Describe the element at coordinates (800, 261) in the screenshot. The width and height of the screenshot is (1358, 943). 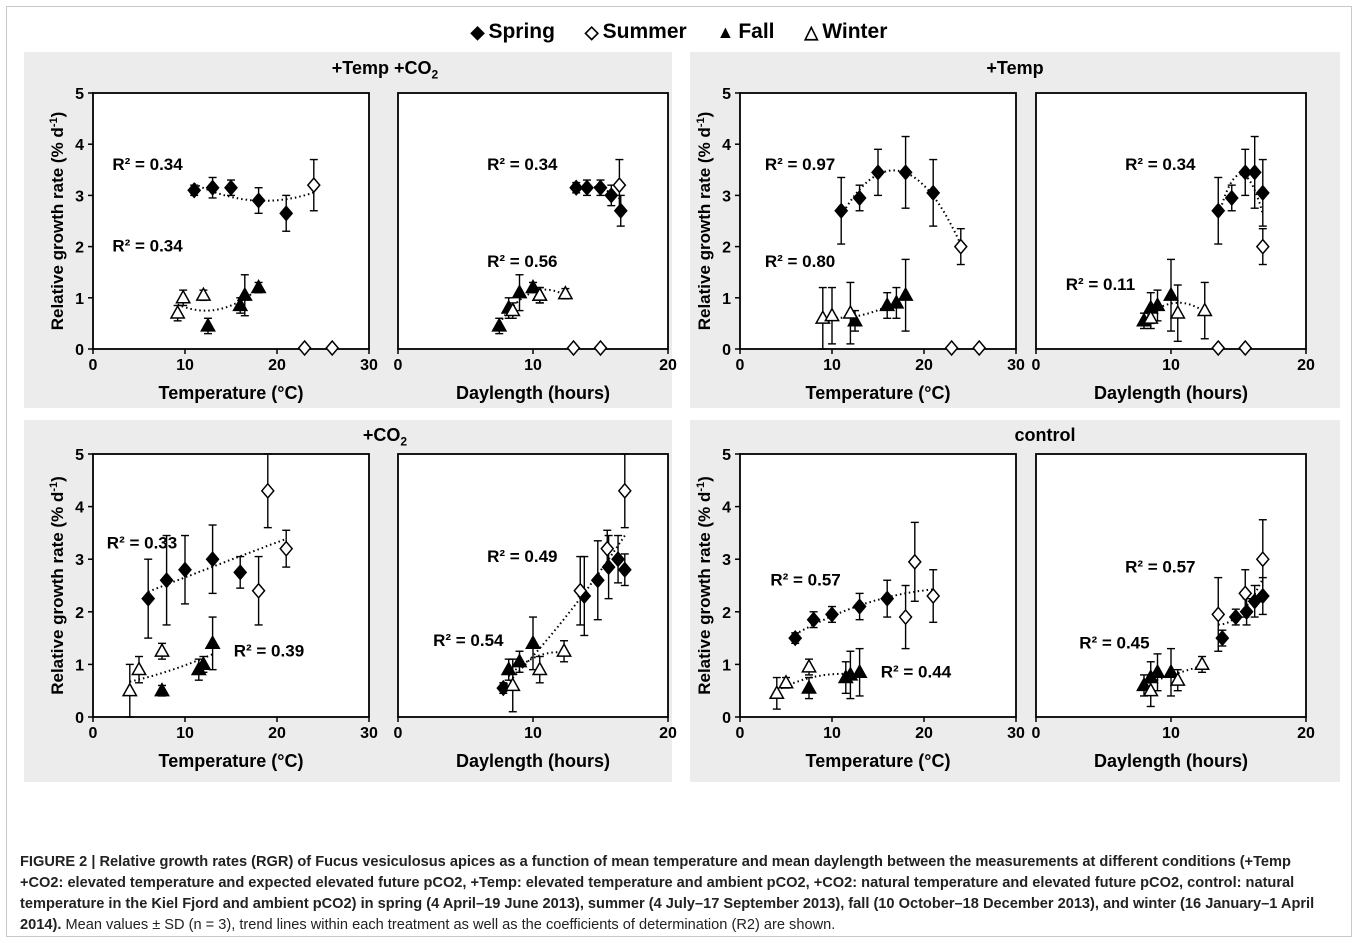
I see `r-squared-label: R² = 0.80` at that location.